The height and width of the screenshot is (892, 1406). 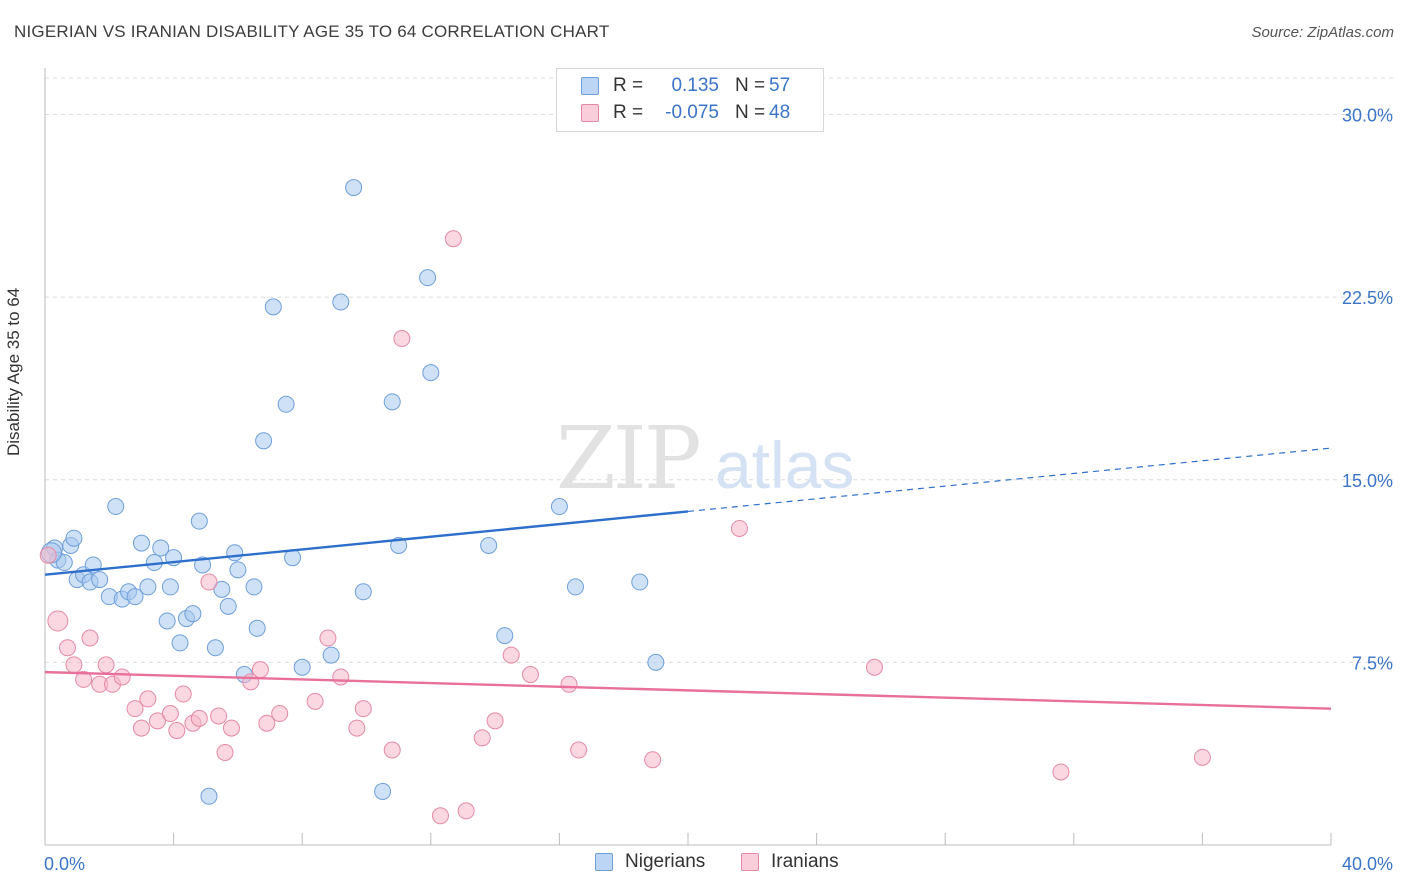 What do you see at coordinates (695, 85) in the screenshot?
I see `legend-r-value: 0.135` at bounding box center [695, 85].